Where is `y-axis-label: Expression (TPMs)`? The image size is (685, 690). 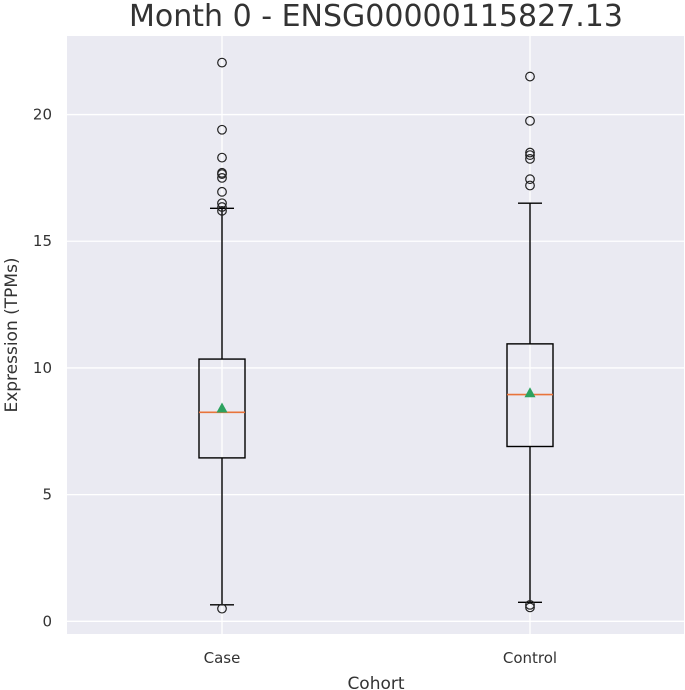
y-axis-label: Expression (TPMs) is located at coordinates (12, 334).